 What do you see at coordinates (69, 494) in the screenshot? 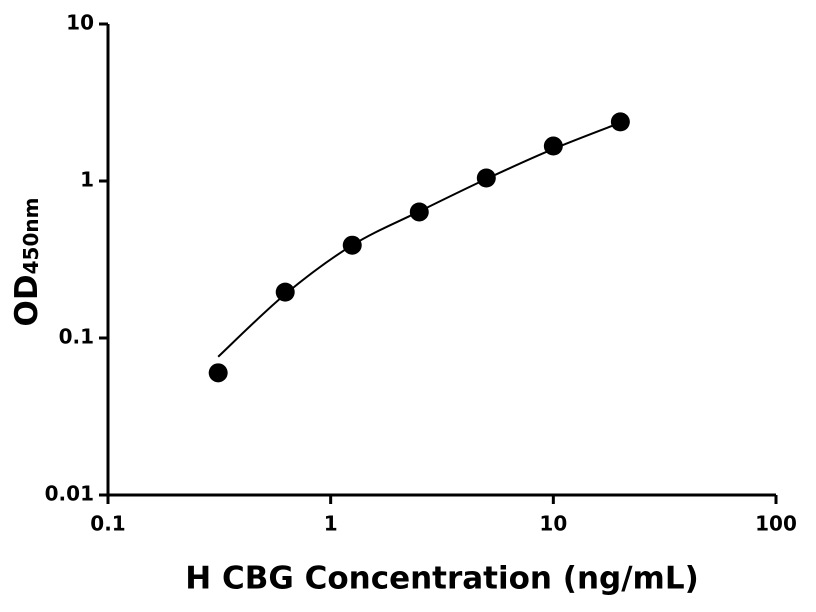
I see `y-tick-label: 0.01` at bounding box center [69, 494].